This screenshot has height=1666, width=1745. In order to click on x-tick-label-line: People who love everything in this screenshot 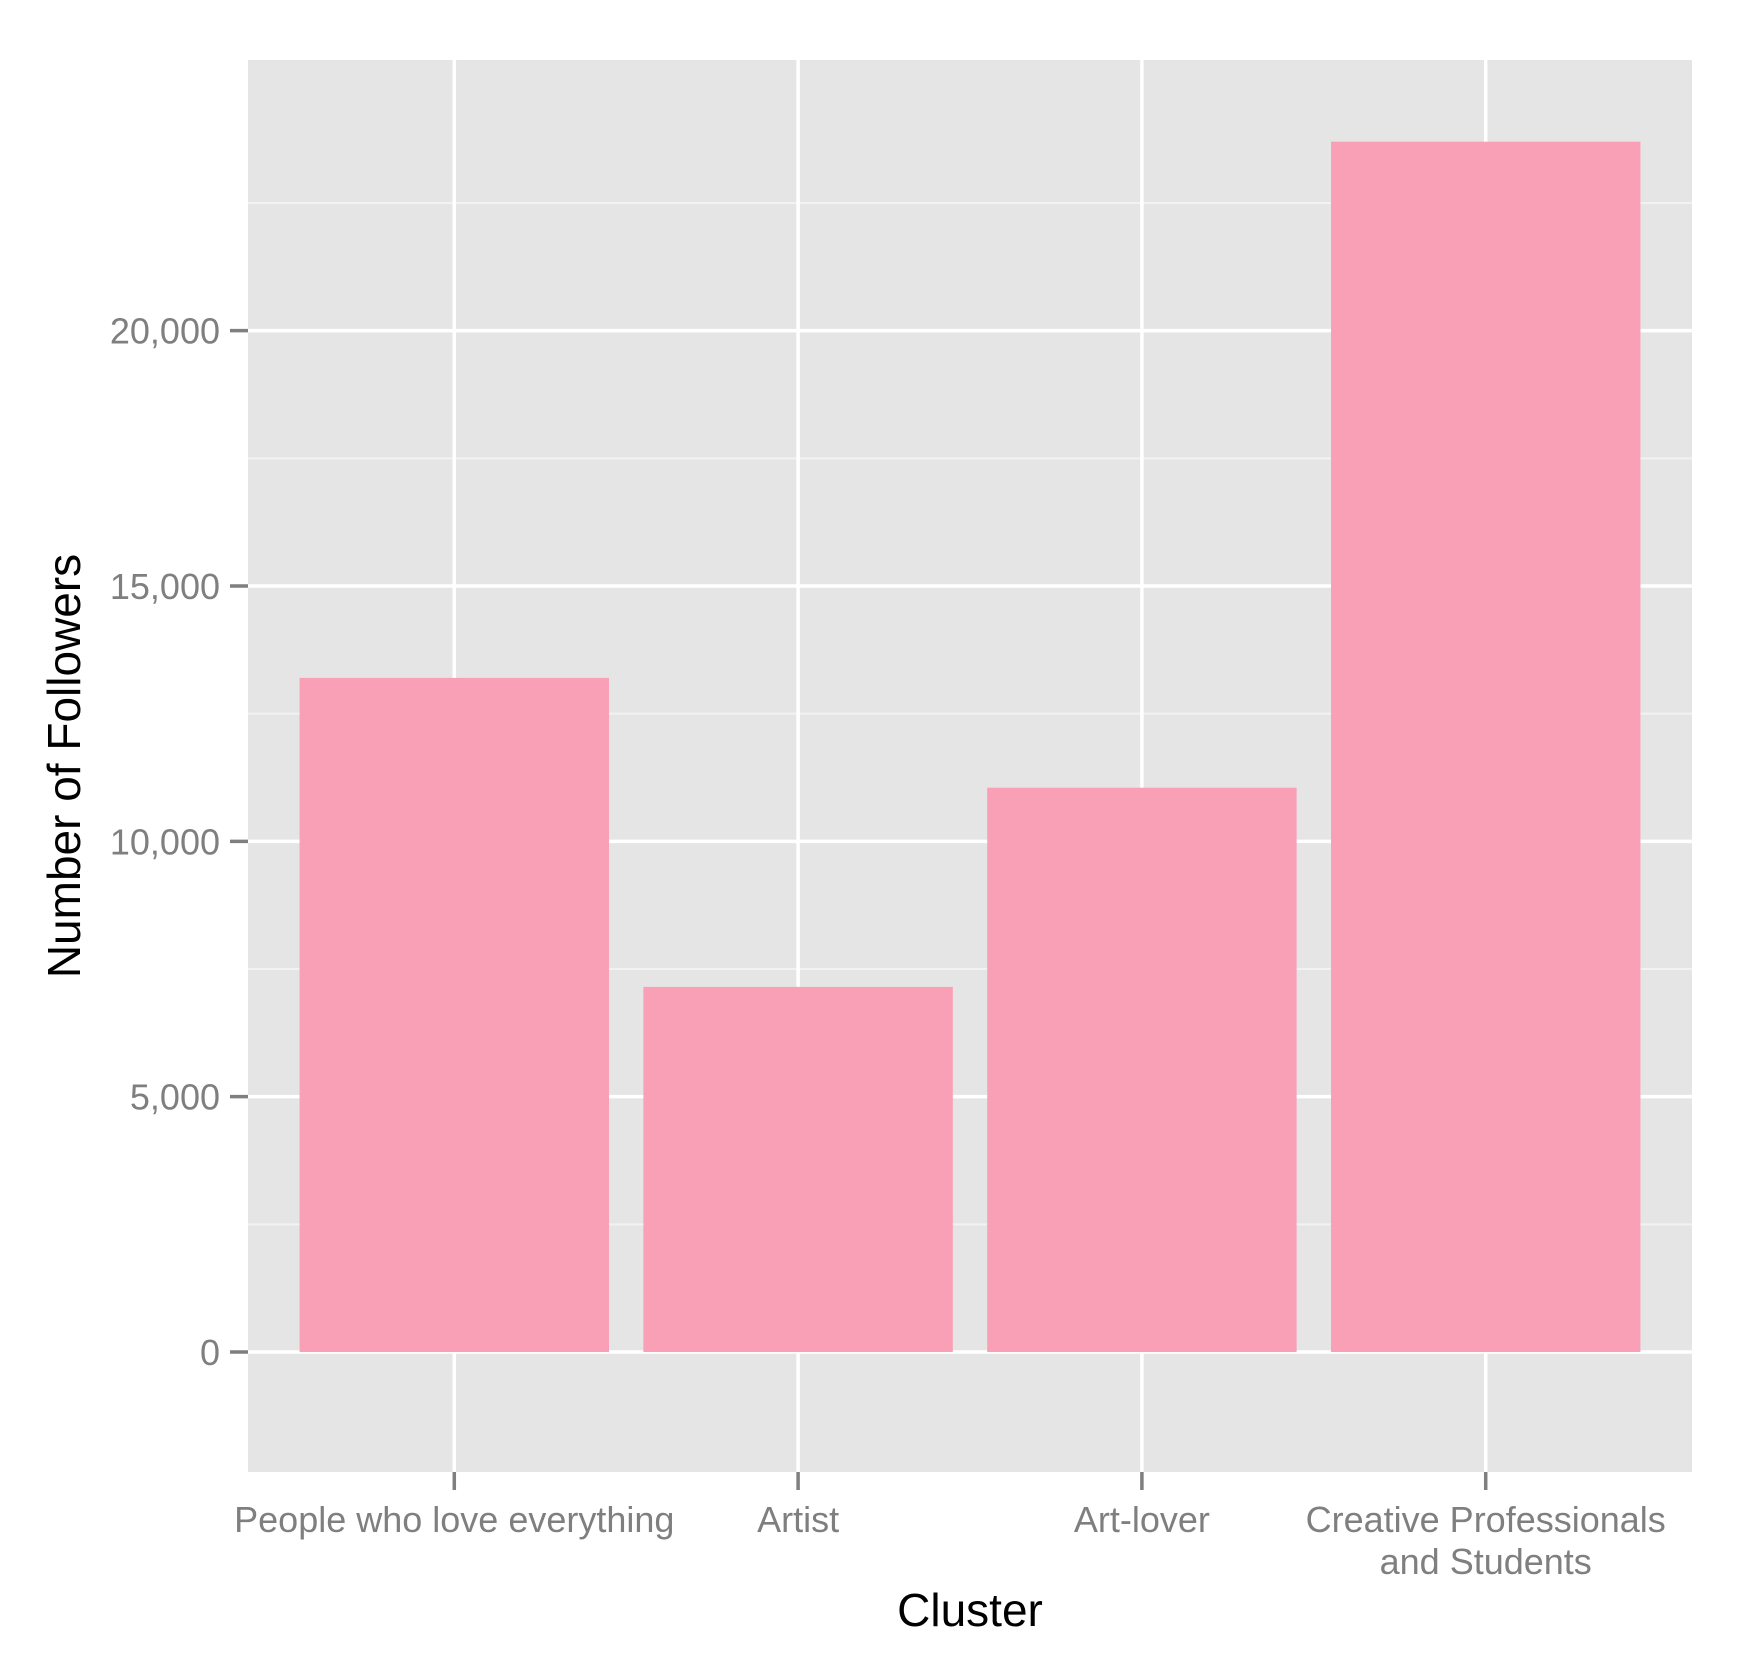, I will do `click(454, 1519)`.